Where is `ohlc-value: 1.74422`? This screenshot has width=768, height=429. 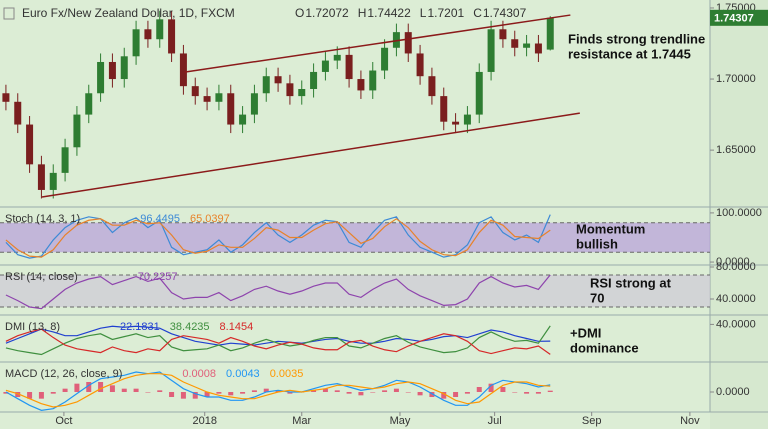
ohlc-value: 1.74422 is located at coordinates (389, 13).